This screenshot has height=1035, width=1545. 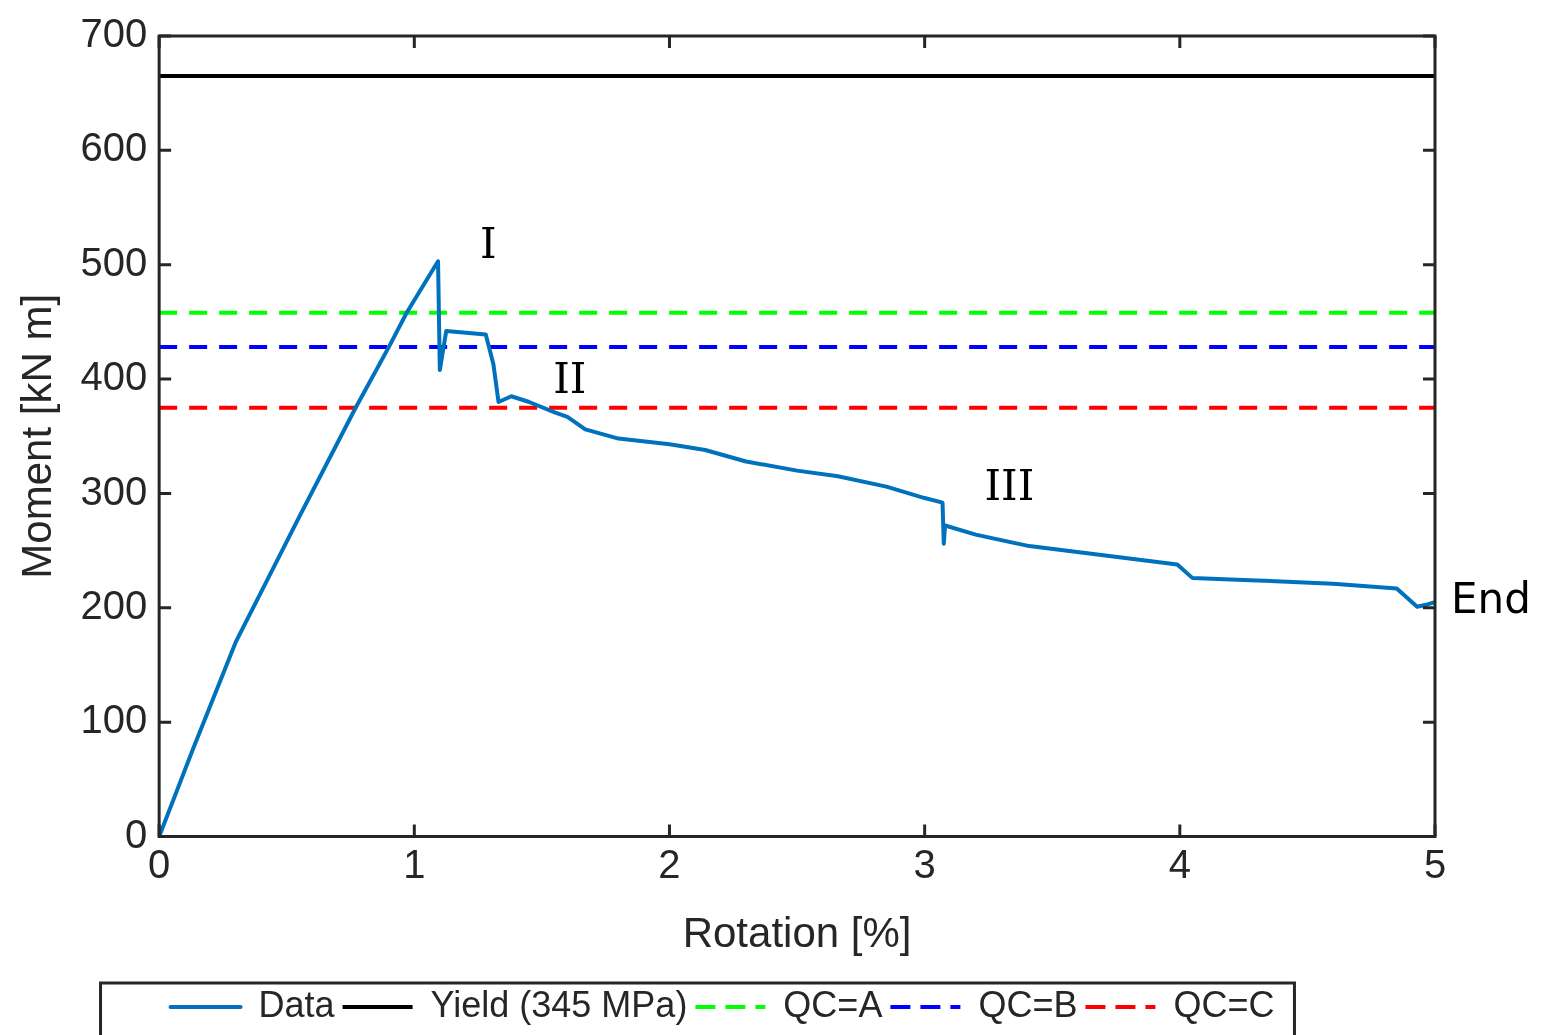 I want to click on y-tick-label: 0, so click(x=136, y=833).